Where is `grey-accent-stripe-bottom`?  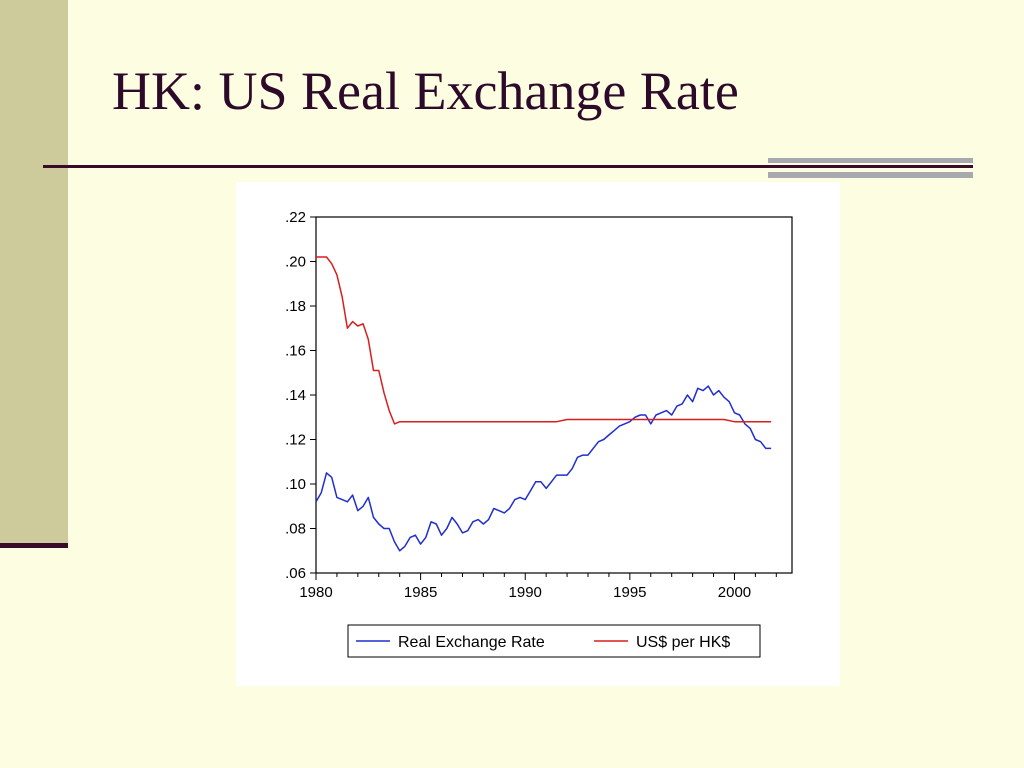
grey-accent-stripe-bottom is located at coordinates (870, 175).